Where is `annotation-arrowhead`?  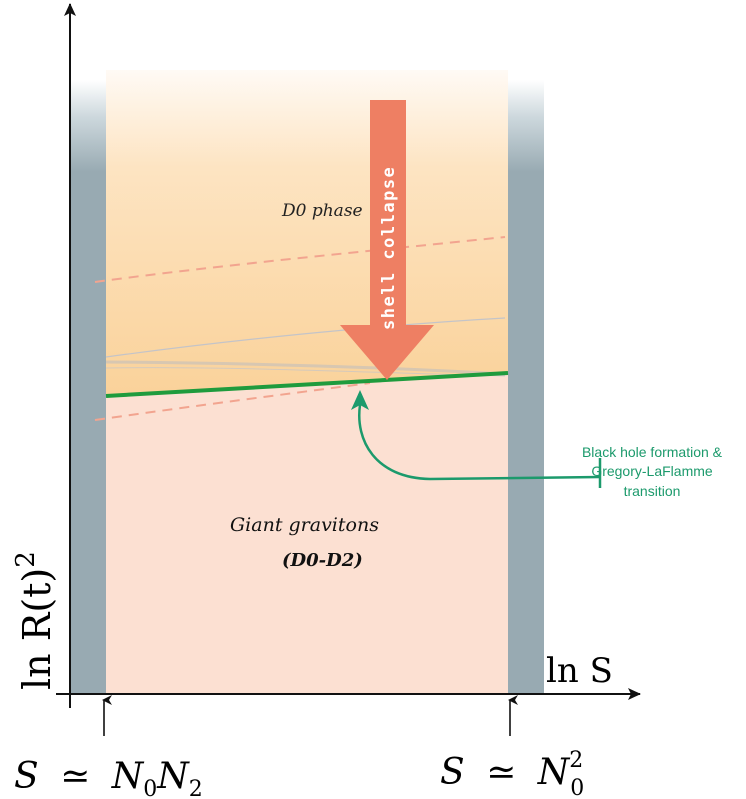
annotation-arrowhead is located at coordinates (360, 400).